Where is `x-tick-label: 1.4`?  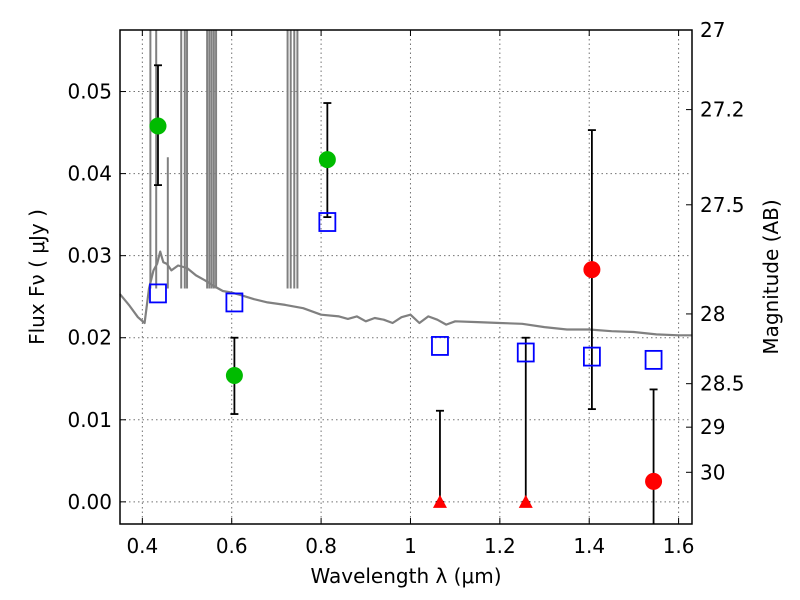
x-tick-label: 1.4 is located at coordinates (589, 546).